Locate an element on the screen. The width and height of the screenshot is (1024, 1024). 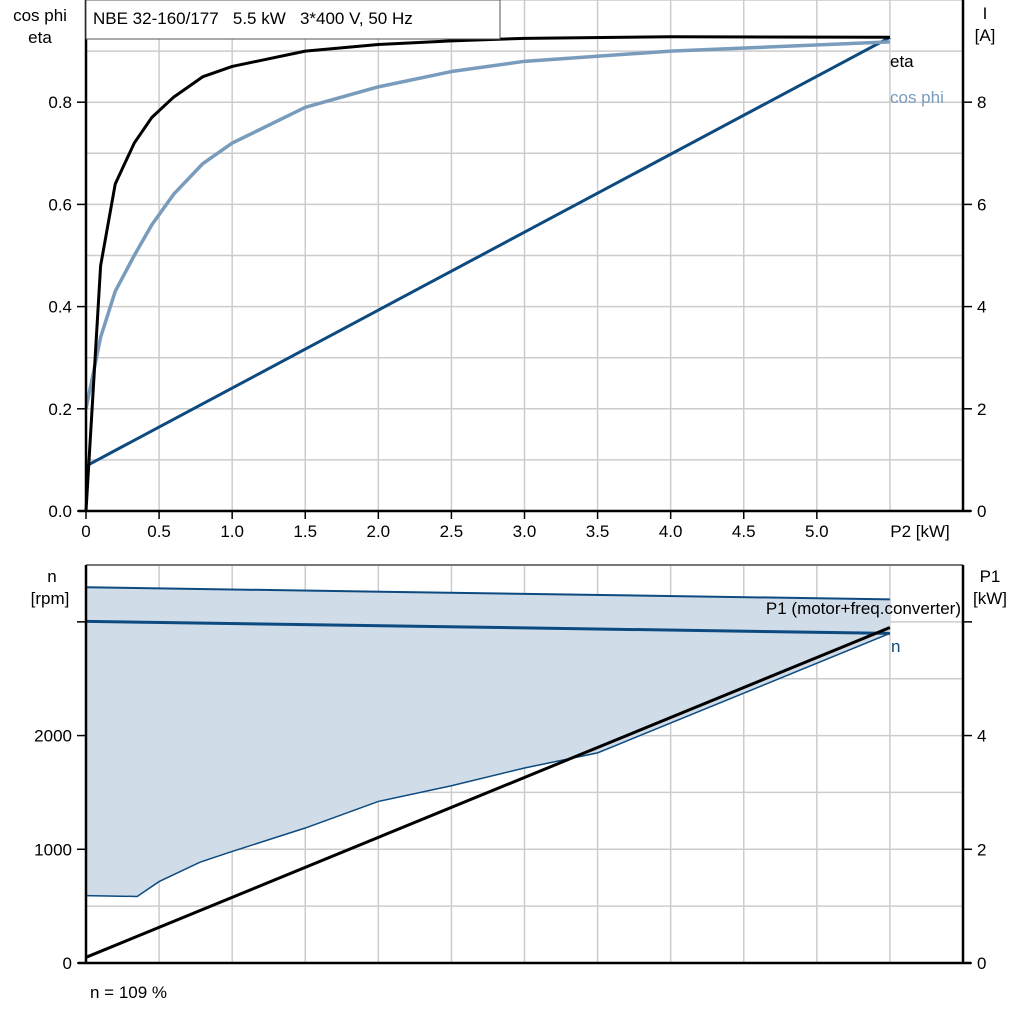
x-tick-label: 5.0 is located at coordinates (817, 531).